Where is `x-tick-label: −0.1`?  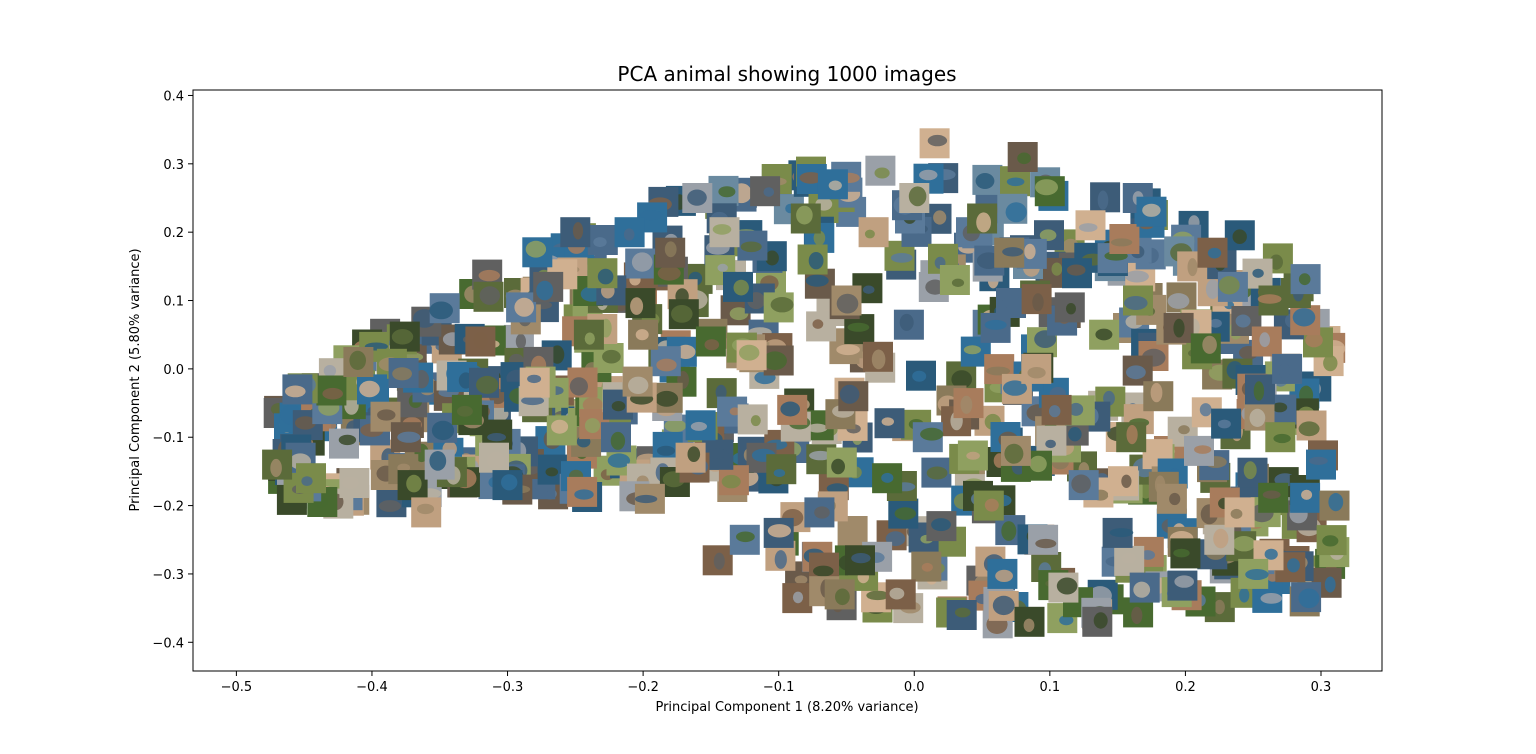
x-tick-label: −0.1 is located at coordinates (779, 687).